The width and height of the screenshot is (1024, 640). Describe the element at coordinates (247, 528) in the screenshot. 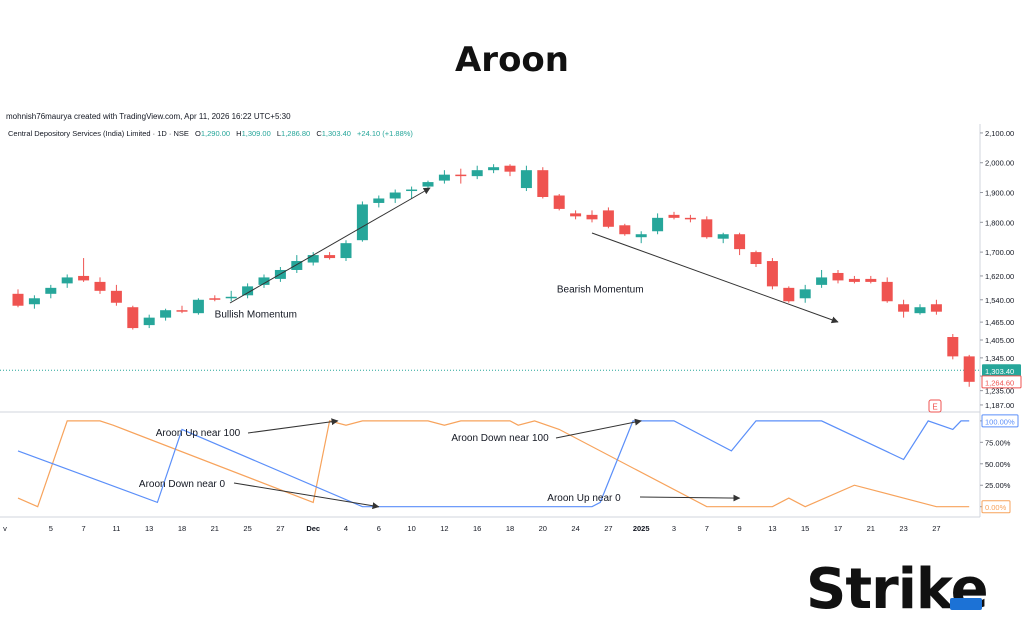

I see `time-tick-label: 25` at that location.